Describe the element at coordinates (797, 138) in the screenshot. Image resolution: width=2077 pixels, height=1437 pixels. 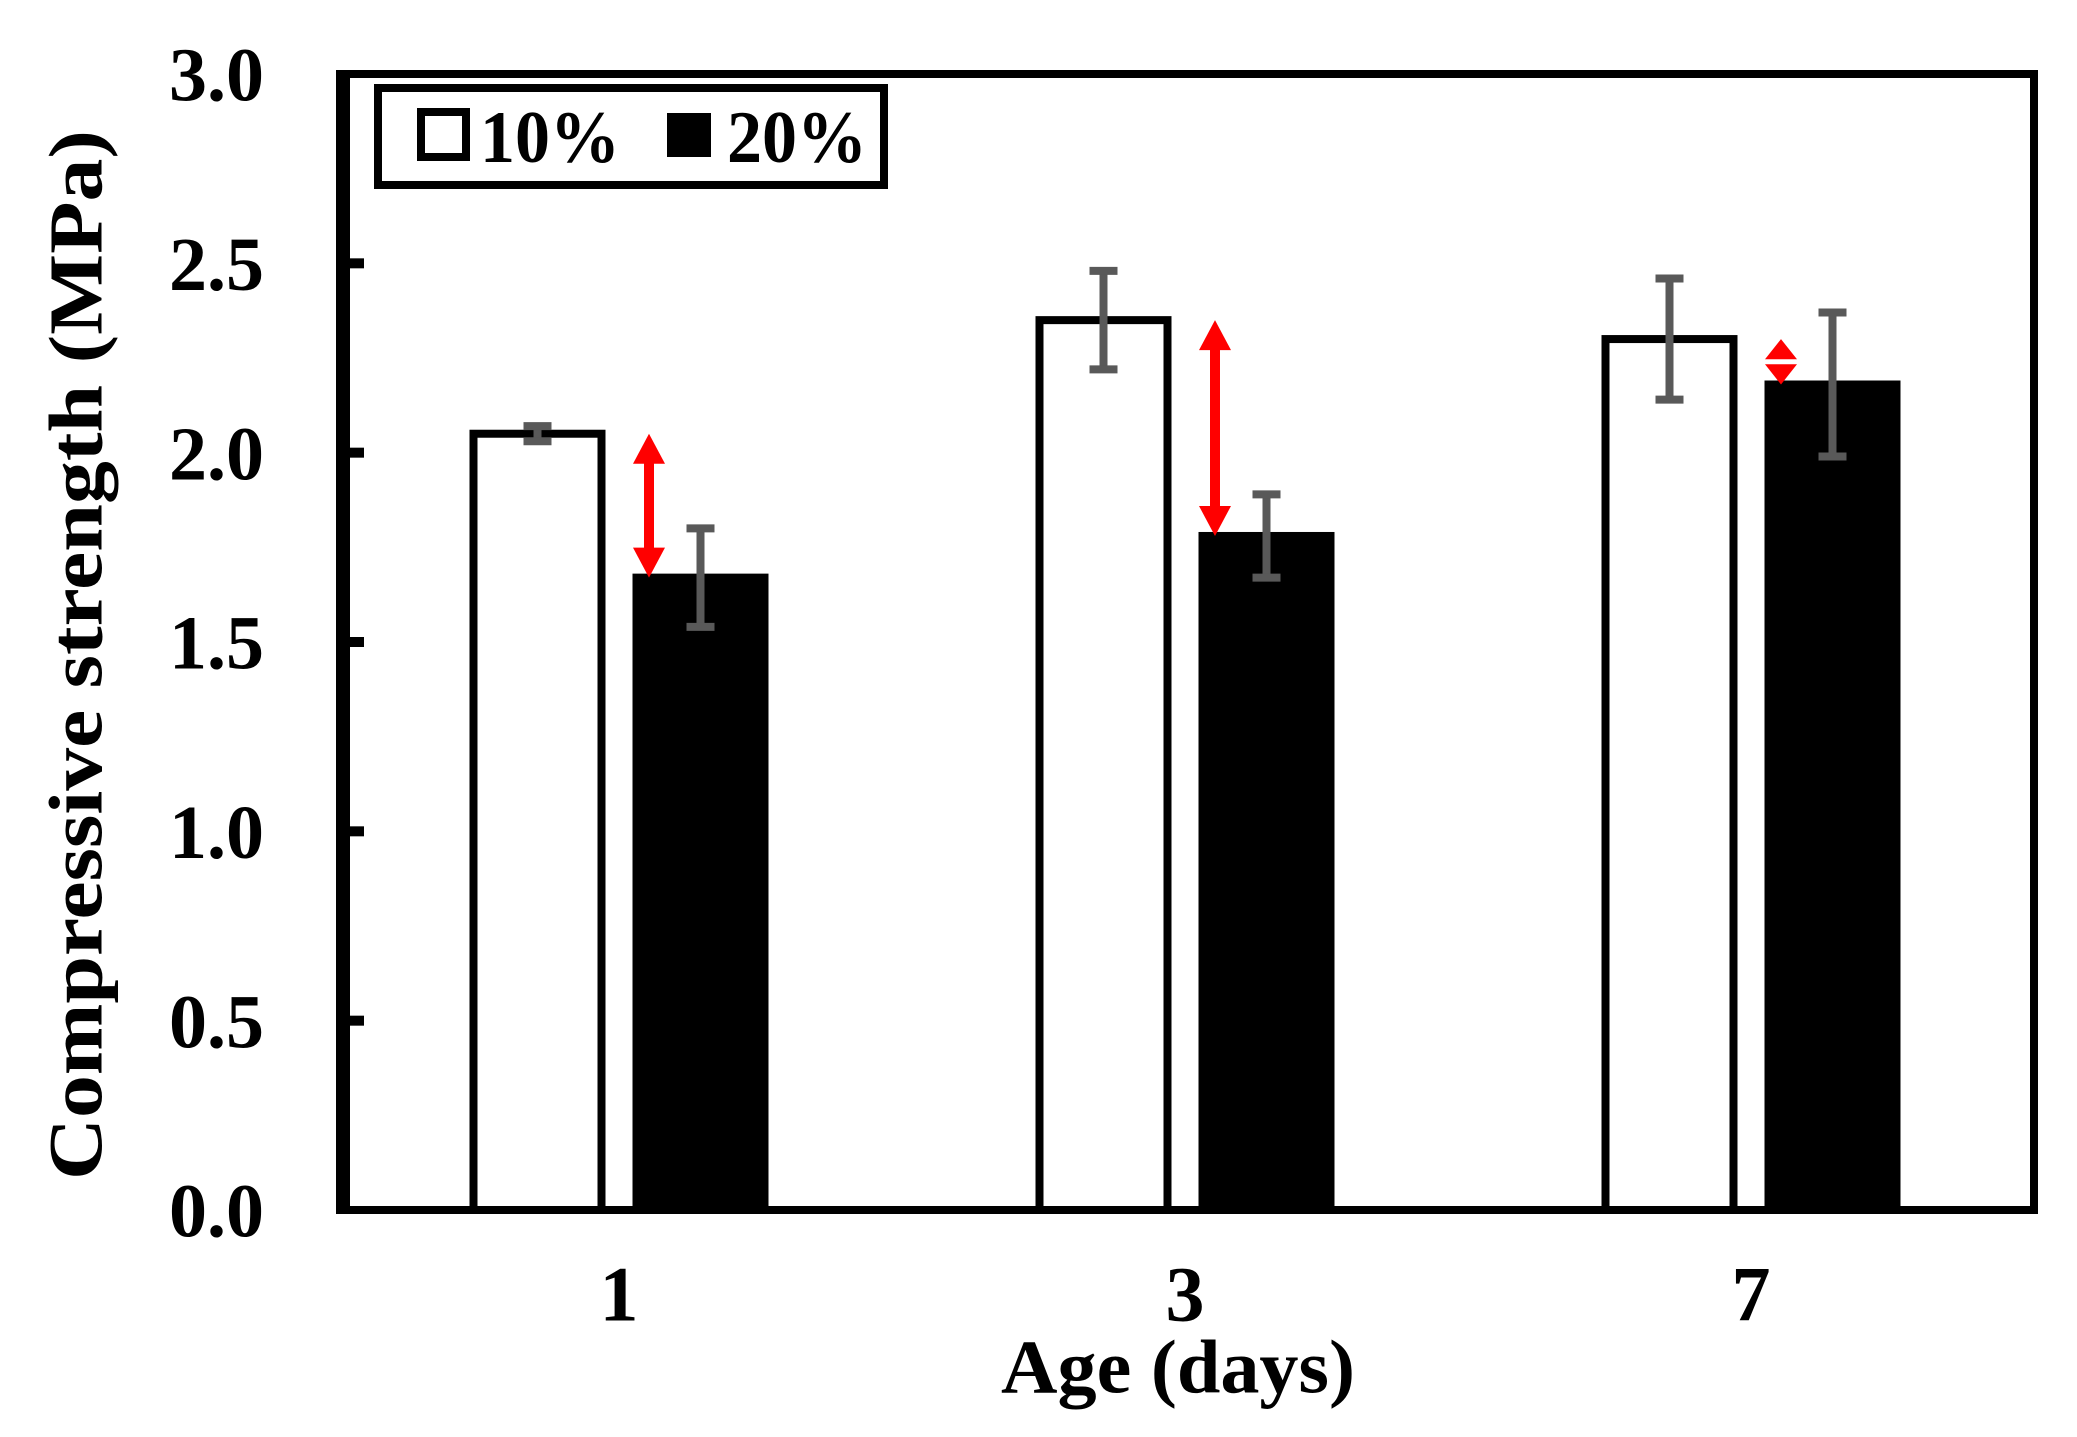
I see `legend-label-20pct: 20%` at that location.